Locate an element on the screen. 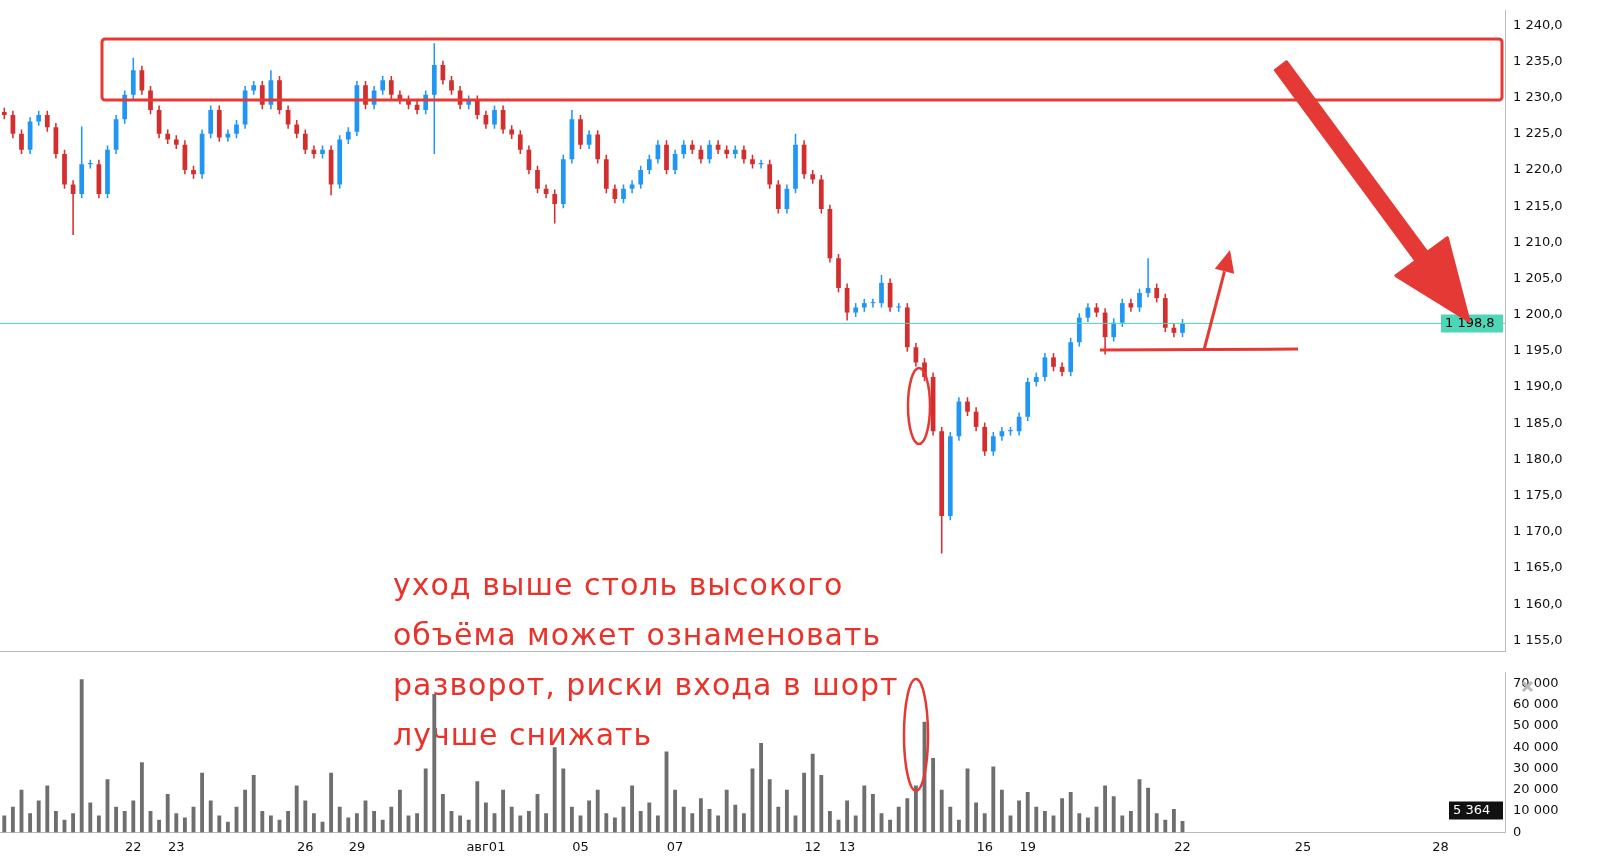  x-tick-label: 12 is located at coordinates (812, 846).